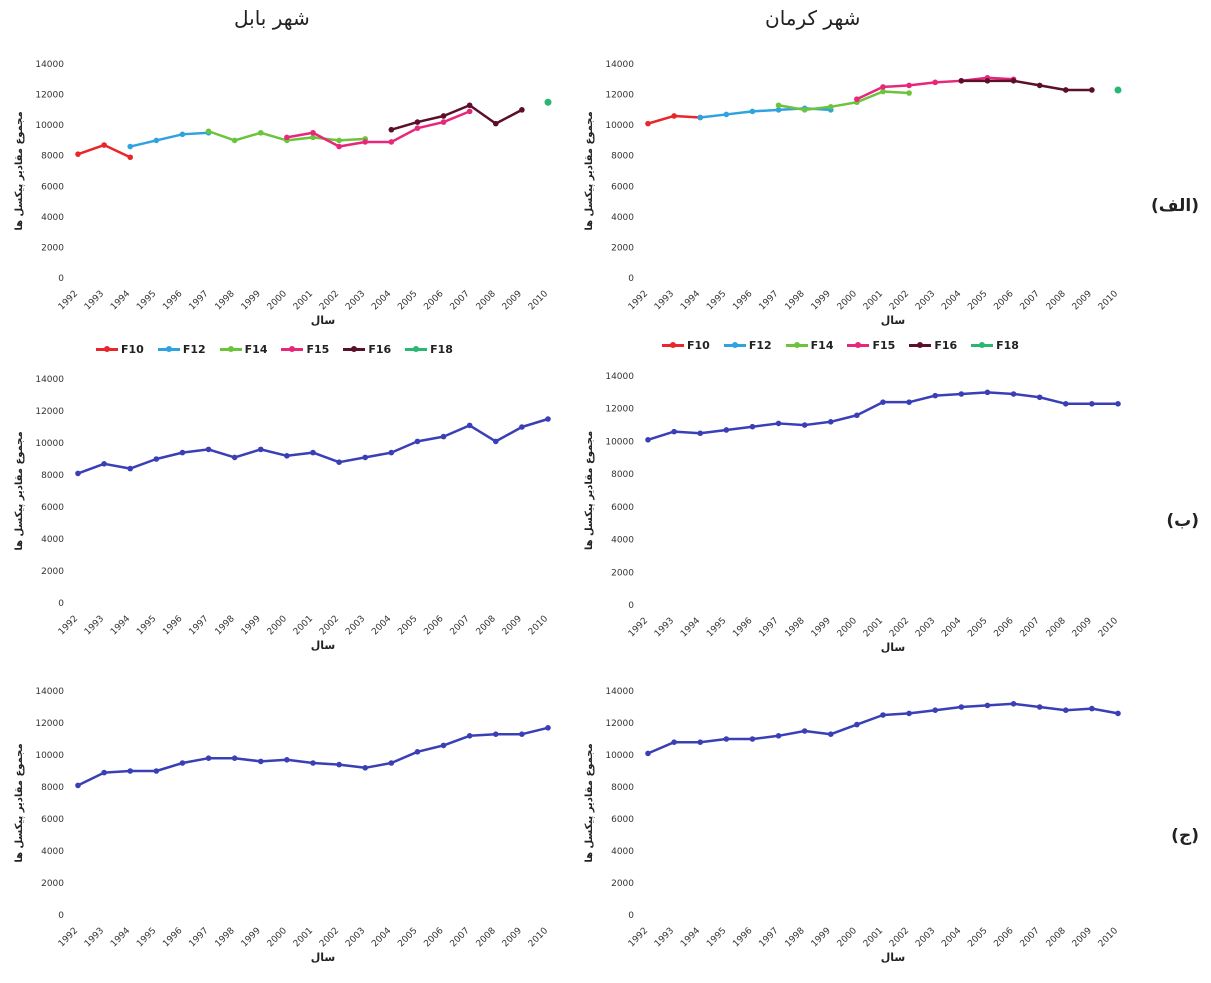 The image size is (1211, 983). I want to click on x-tick-label: 2010, so click(538, 300).